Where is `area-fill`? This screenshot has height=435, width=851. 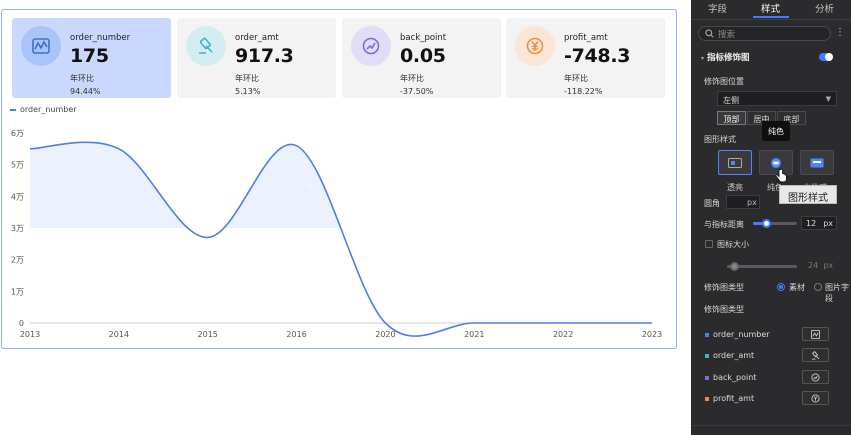 area-fill is located at coordinates (341, 185).